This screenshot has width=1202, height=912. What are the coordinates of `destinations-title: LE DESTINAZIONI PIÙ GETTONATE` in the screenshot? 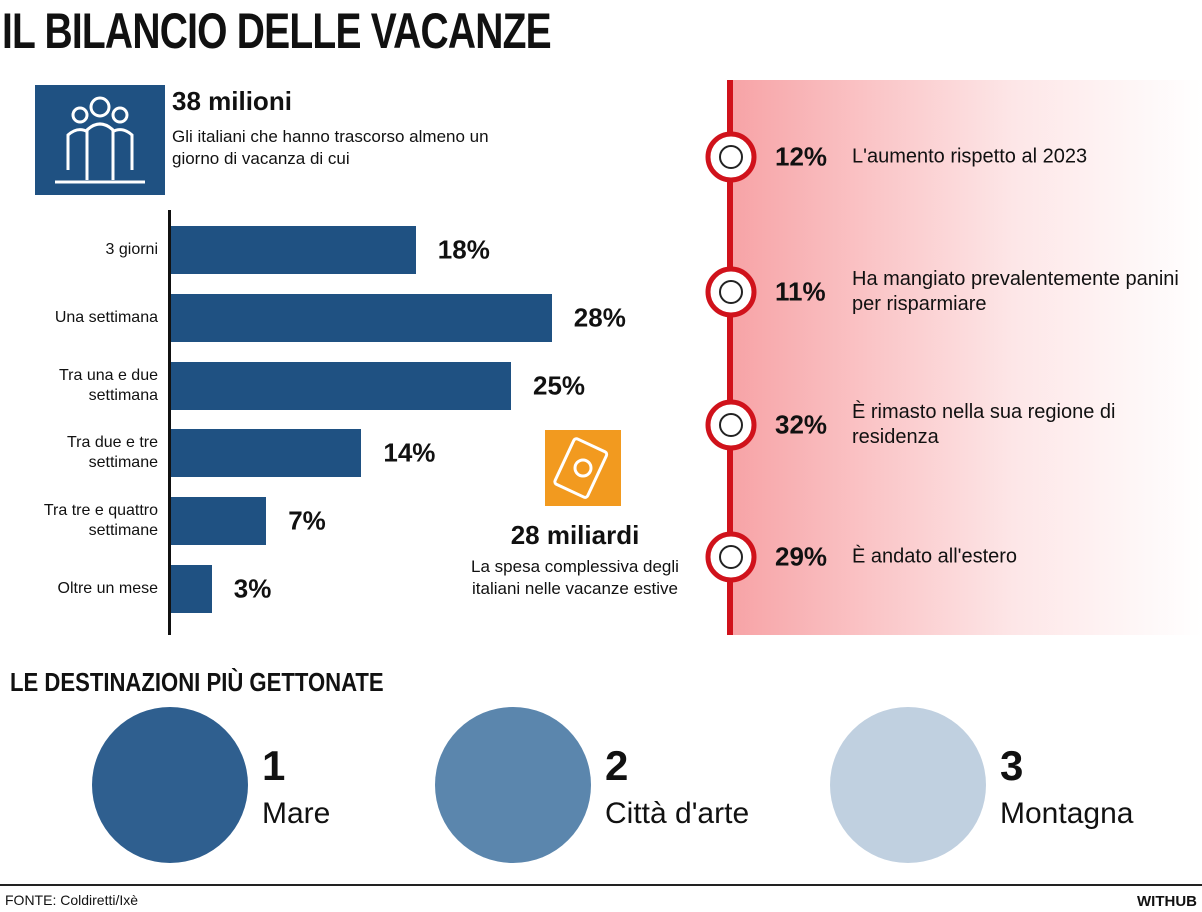 It's located at (197, 682).